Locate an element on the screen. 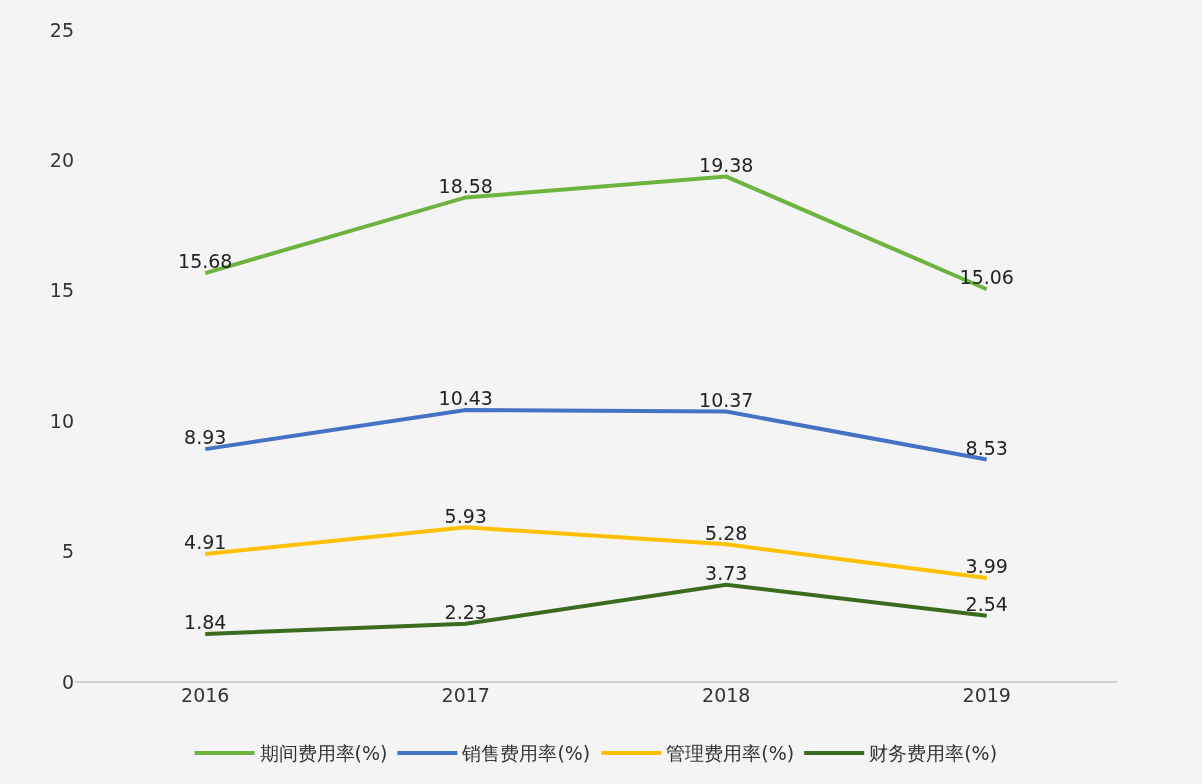  data-label: 3.99 is located at coordinates (986, 566).